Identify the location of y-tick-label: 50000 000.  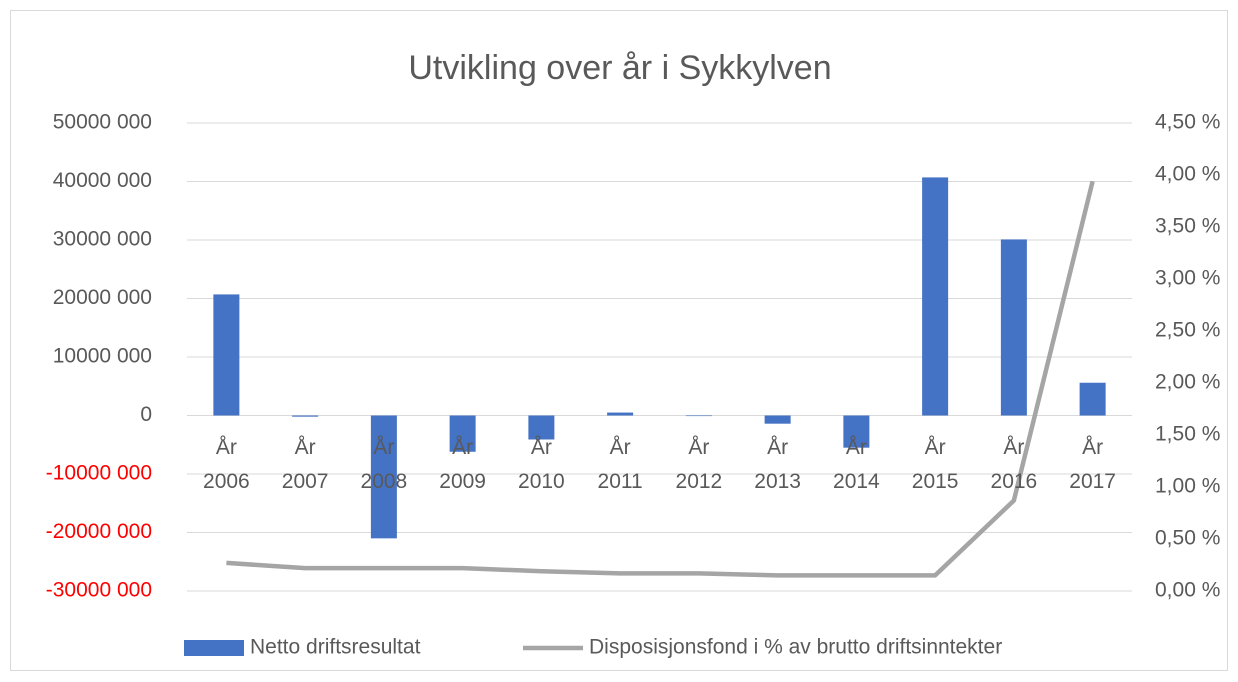
(102, 122).